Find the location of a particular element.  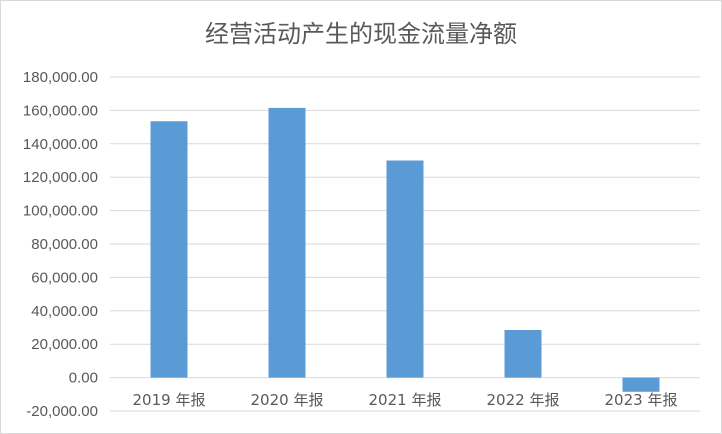

y-tick-label: 180,000.00 is located at coordinates (60, 77).